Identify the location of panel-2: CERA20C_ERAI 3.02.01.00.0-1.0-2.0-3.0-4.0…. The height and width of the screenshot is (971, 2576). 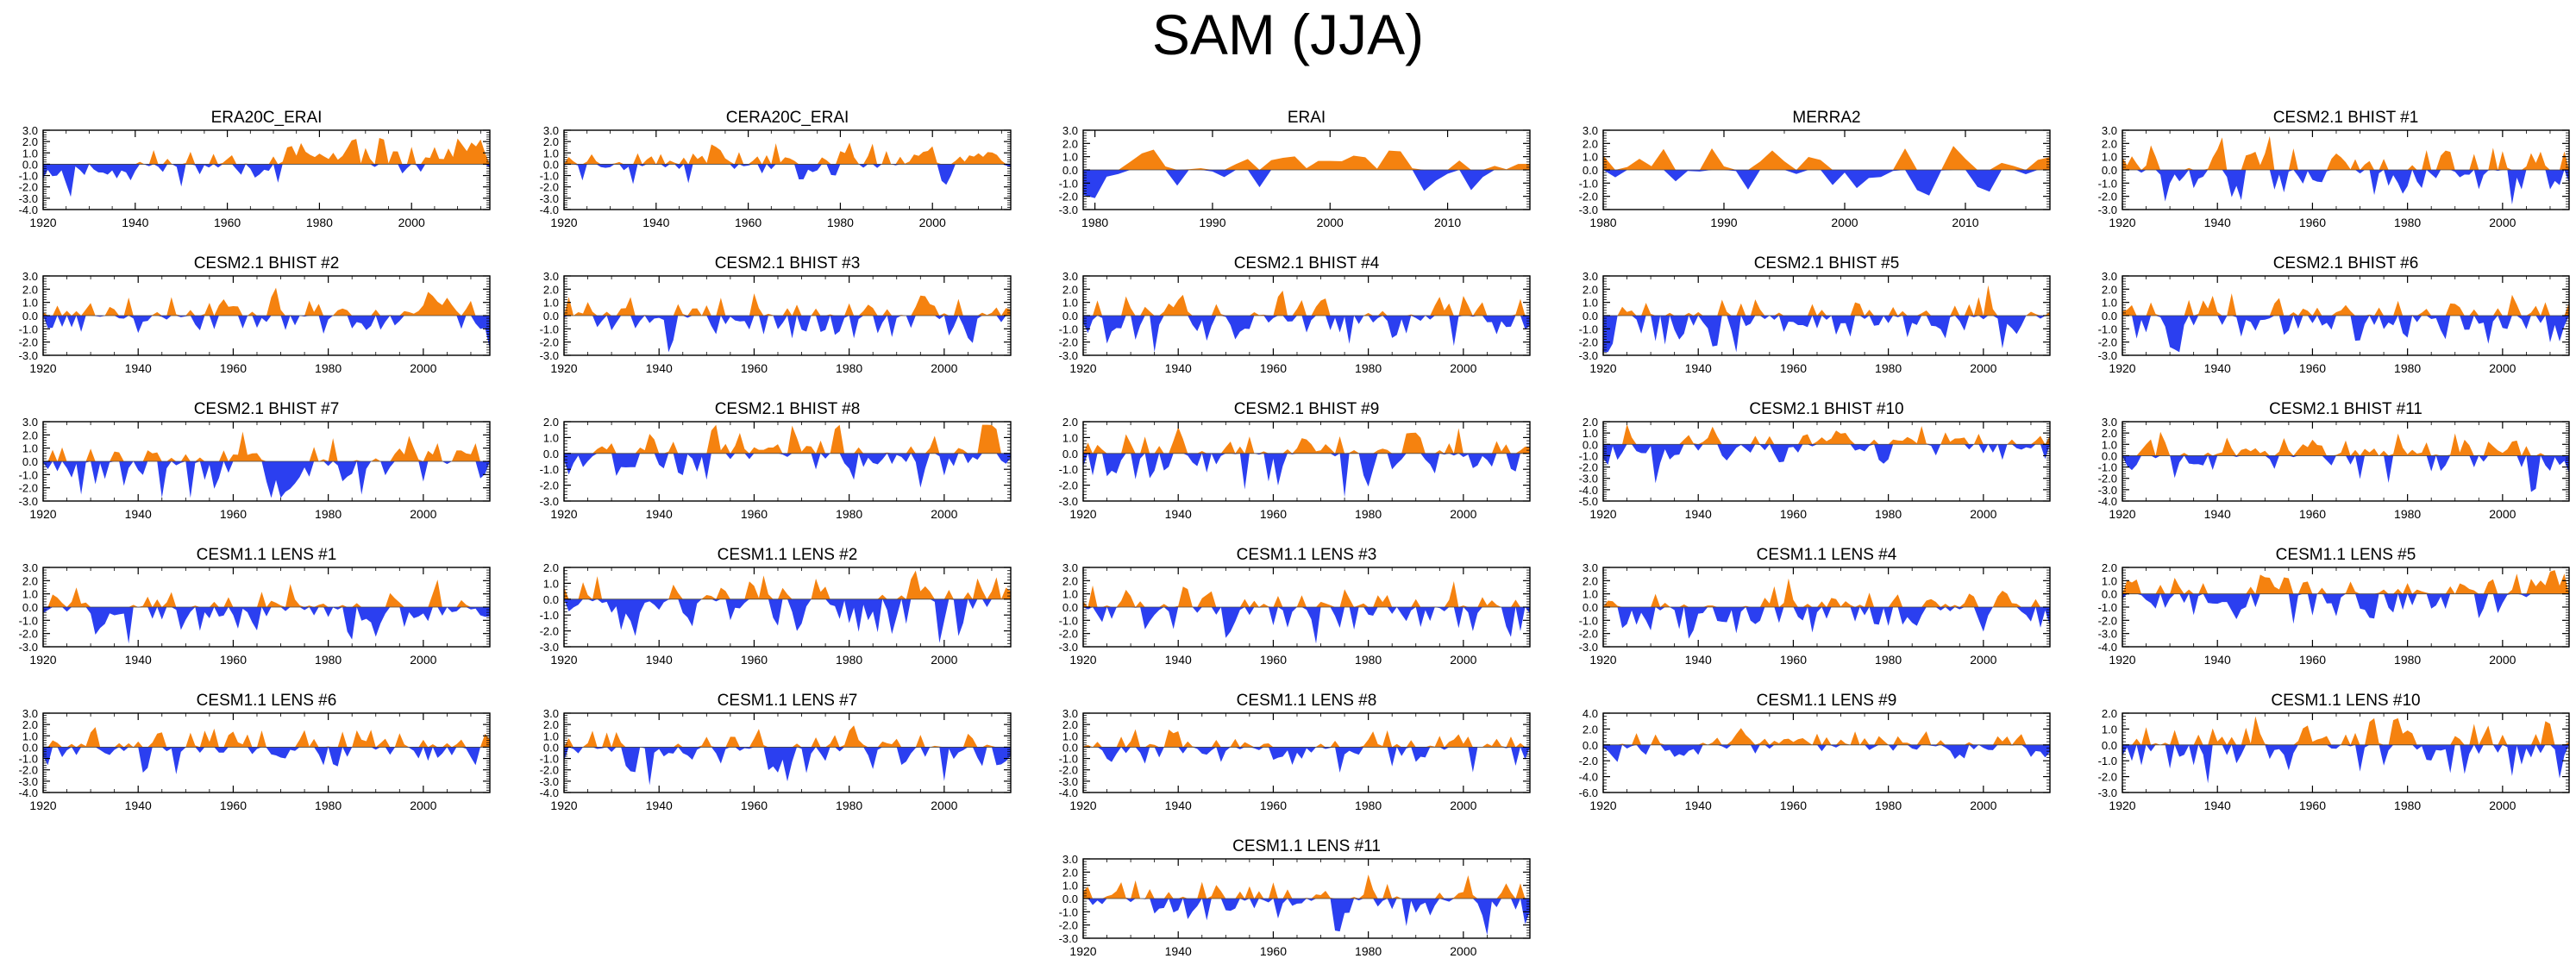
(776, 169).